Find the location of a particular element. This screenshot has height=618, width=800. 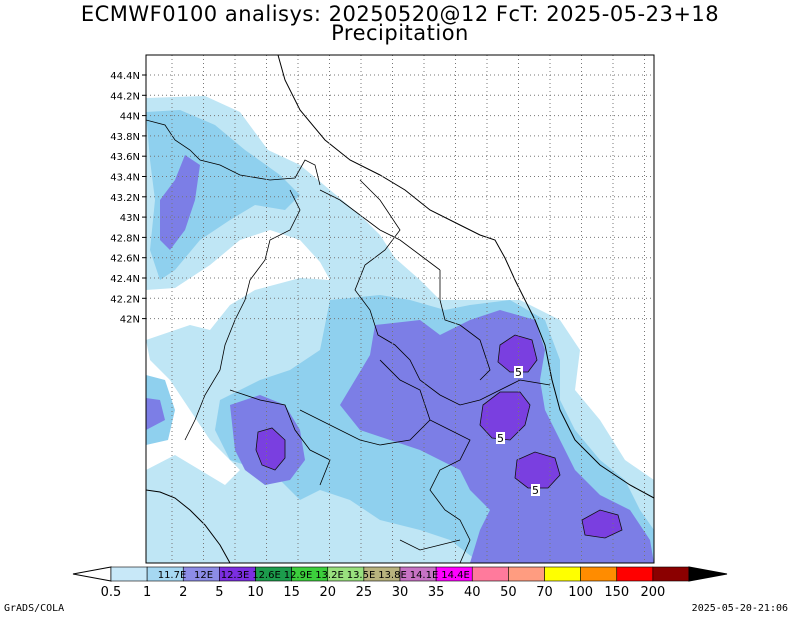

lon-label: 12.3E is located at coordinates (235, 575).